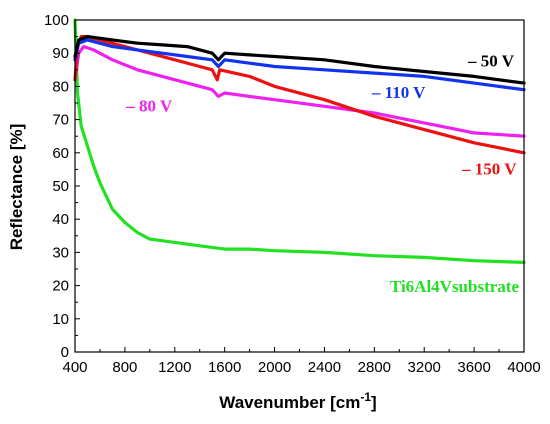  I want to click on y-tick-label: 50, so click(60, 186).